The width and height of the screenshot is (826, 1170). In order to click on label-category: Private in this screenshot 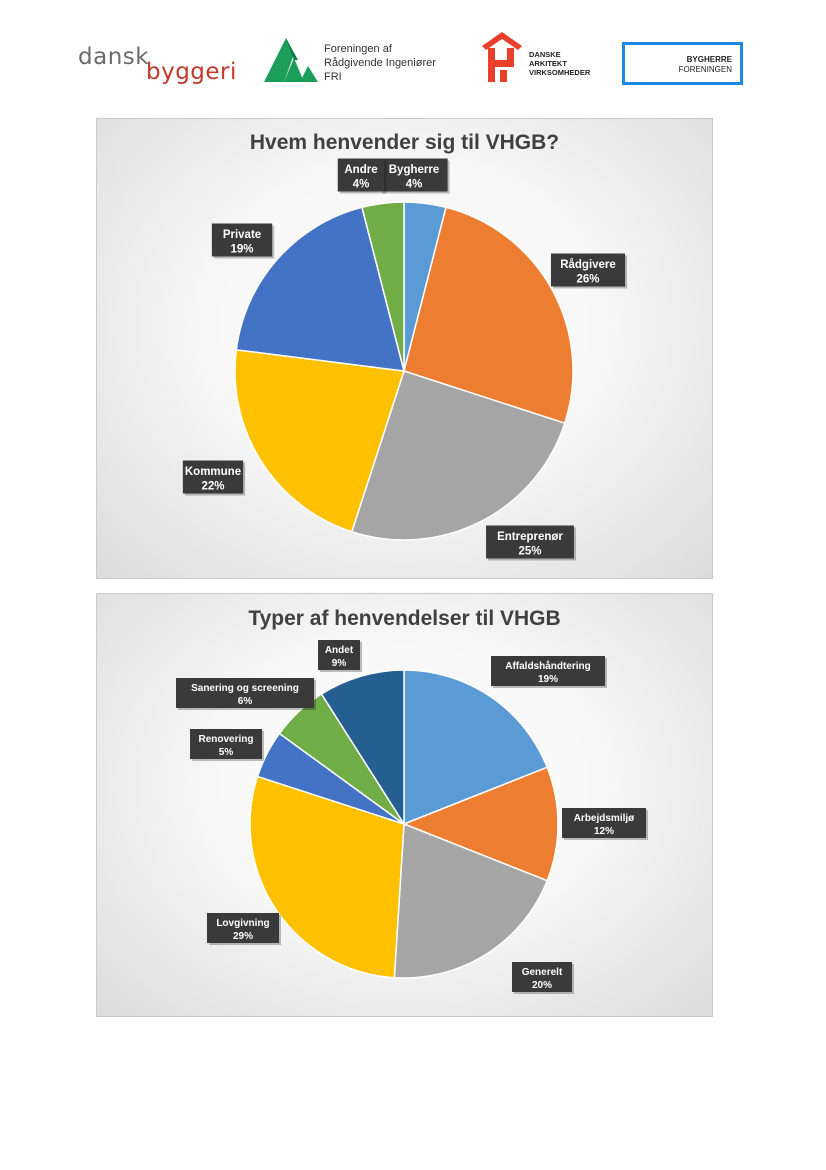, I will do `click(242, 235)`.